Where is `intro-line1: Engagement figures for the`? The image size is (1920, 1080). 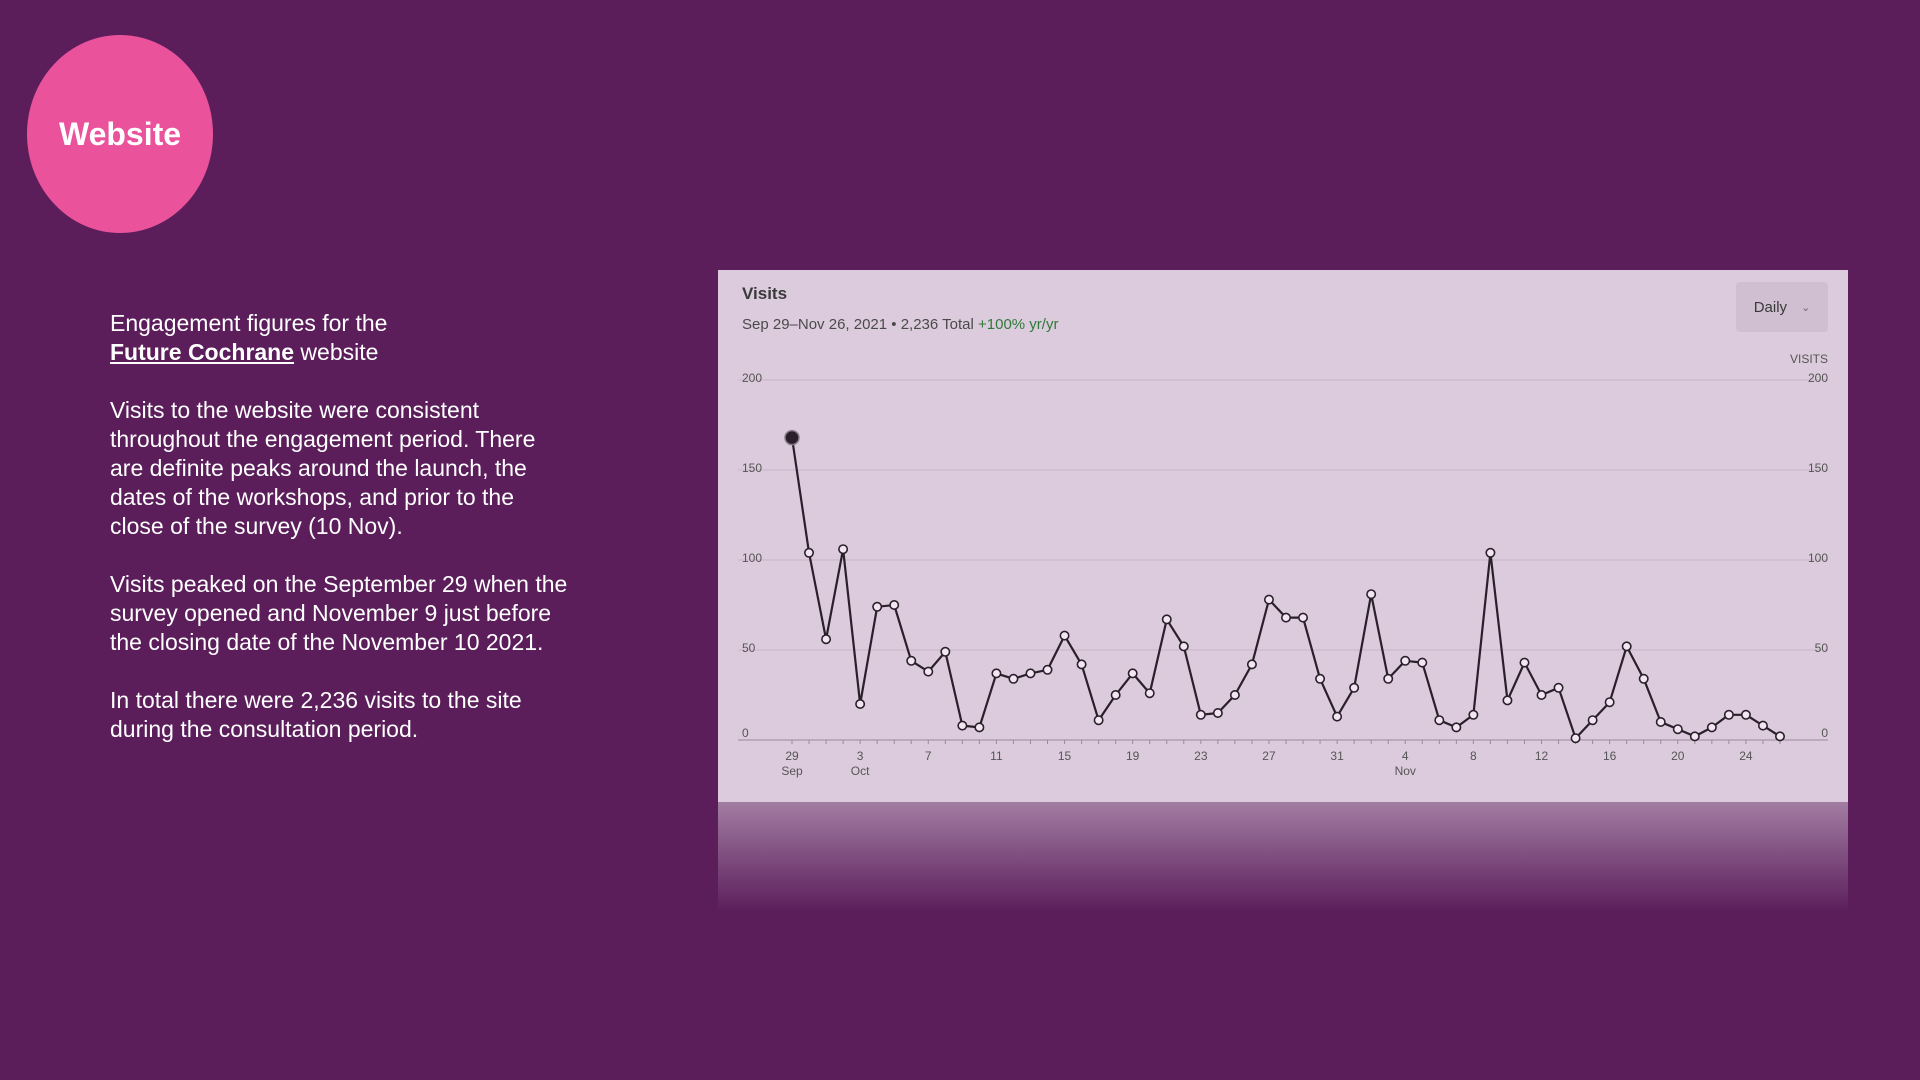
intro-line1: Engagement figures for the is located at coordinates (249, 323).